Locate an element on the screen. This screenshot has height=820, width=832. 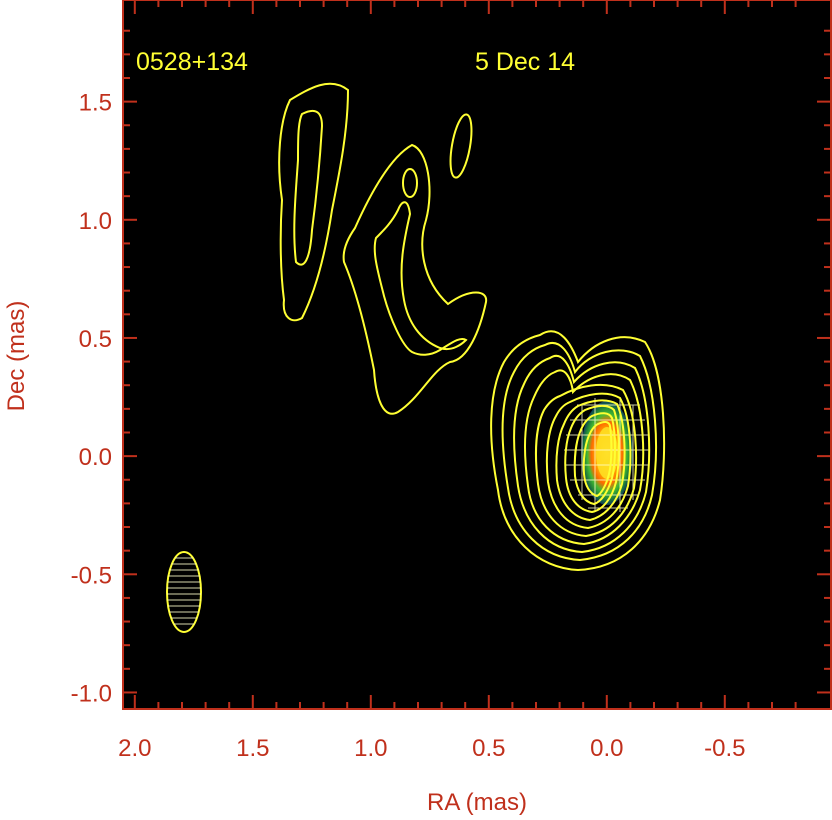
x-tick-label: 2.0 is located at coordinates (134, 748).